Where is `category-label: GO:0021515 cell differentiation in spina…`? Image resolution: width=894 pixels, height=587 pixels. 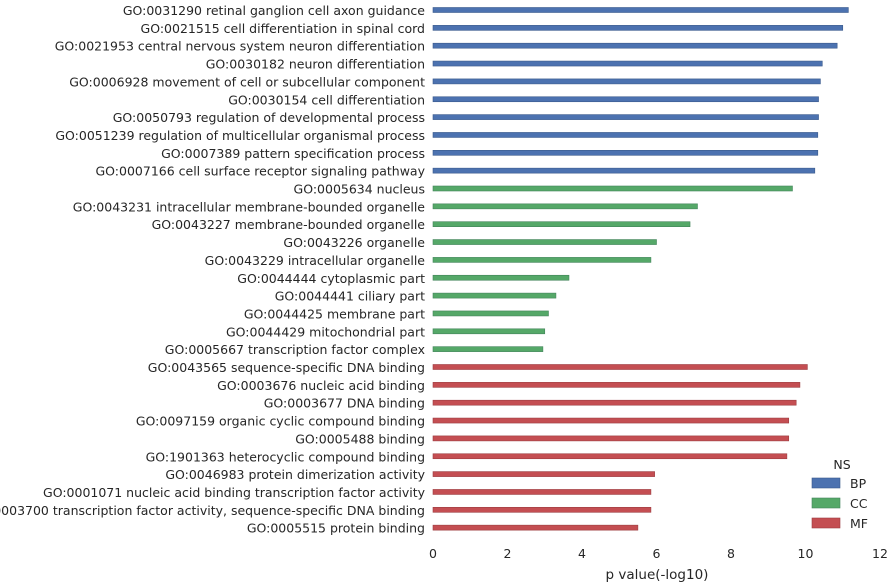 category-label: GO:0021515 cell differentiation in spina… is located at coordinates (283, 28).